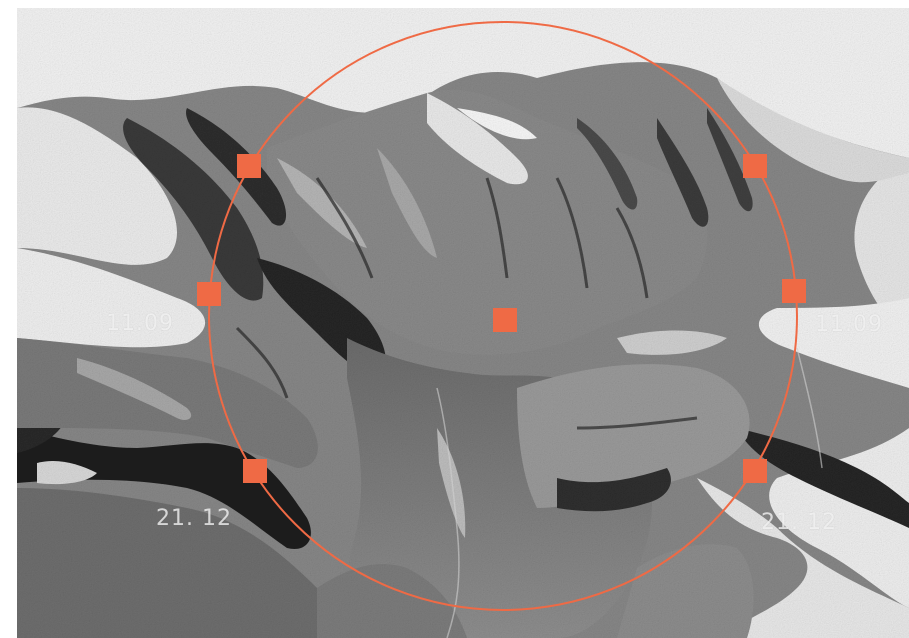 This screenshot has width=909, height=638. I want to click on resize-handle-left, so click(209, 294).